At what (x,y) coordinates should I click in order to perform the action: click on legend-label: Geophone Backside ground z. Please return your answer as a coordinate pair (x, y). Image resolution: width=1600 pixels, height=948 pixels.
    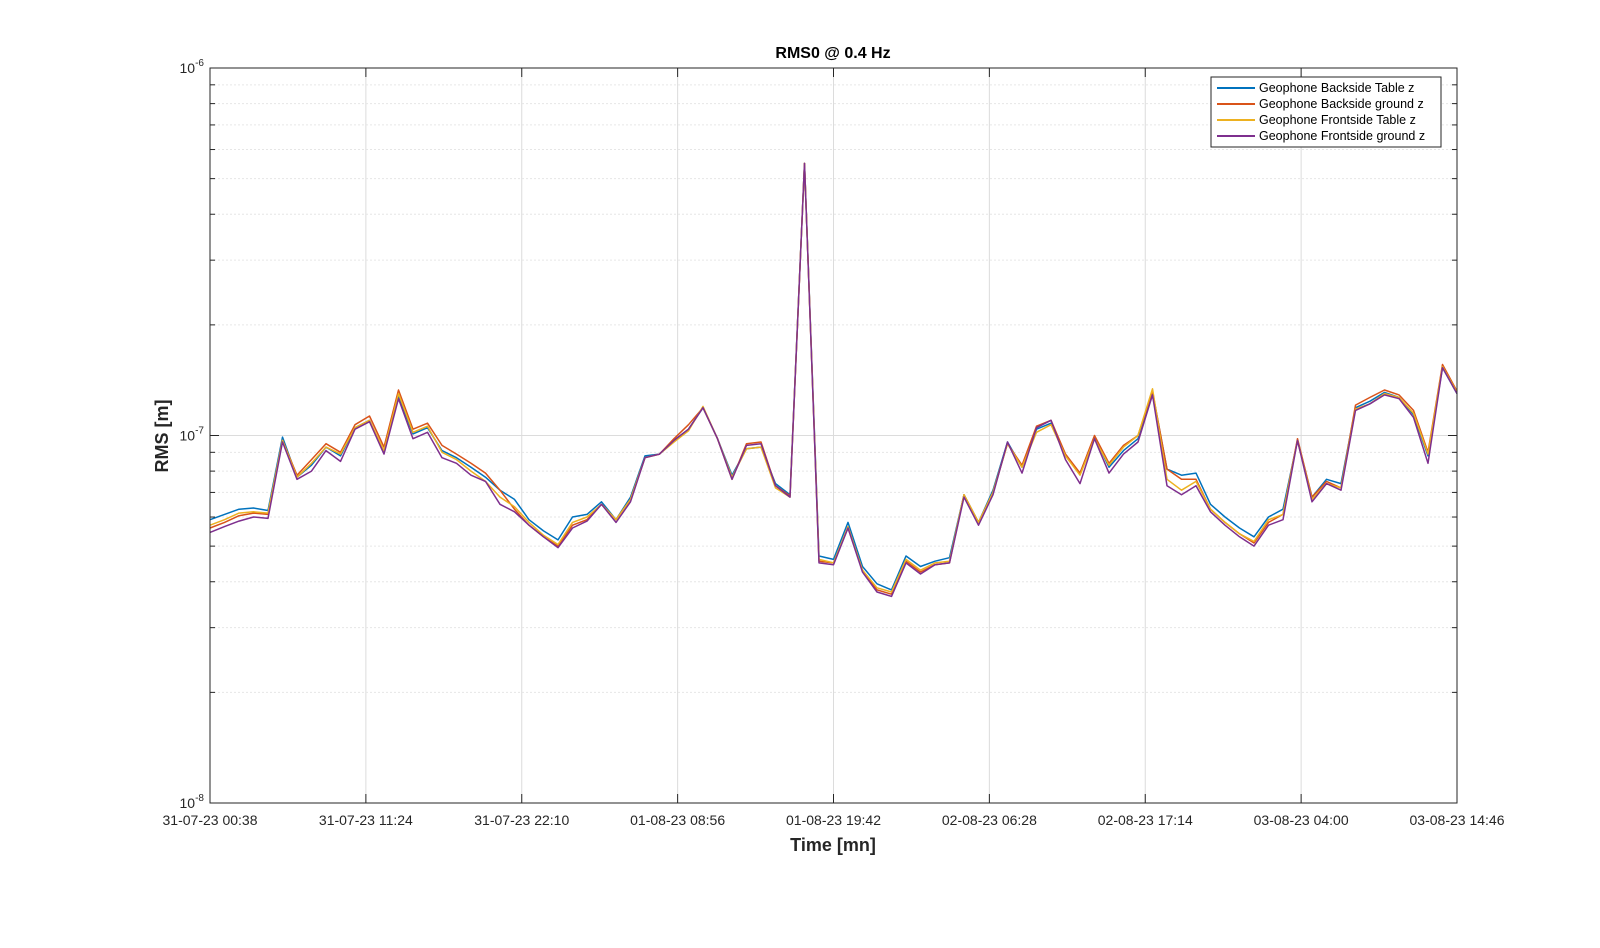
    Looking at the image, I should click on (1341, 104).